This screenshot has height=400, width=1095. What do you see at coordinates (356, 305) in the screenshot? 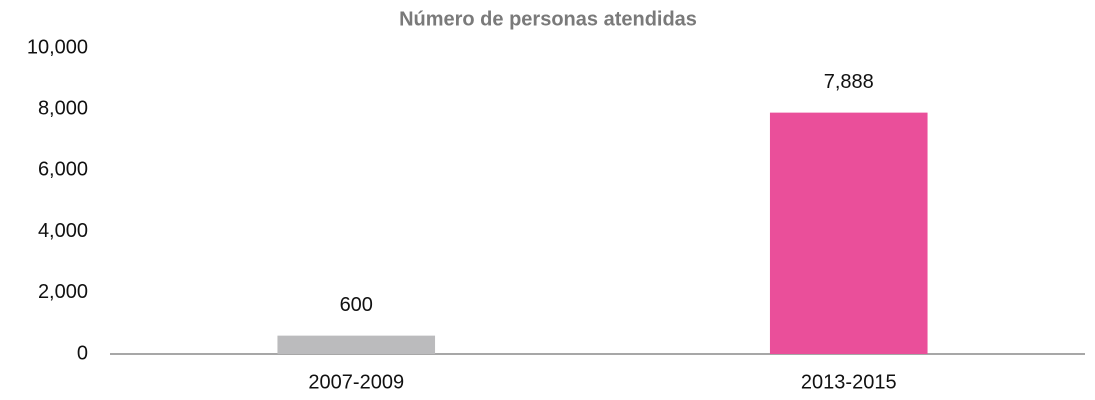
I see `value-label: 600` at bounding box center [356, 305].